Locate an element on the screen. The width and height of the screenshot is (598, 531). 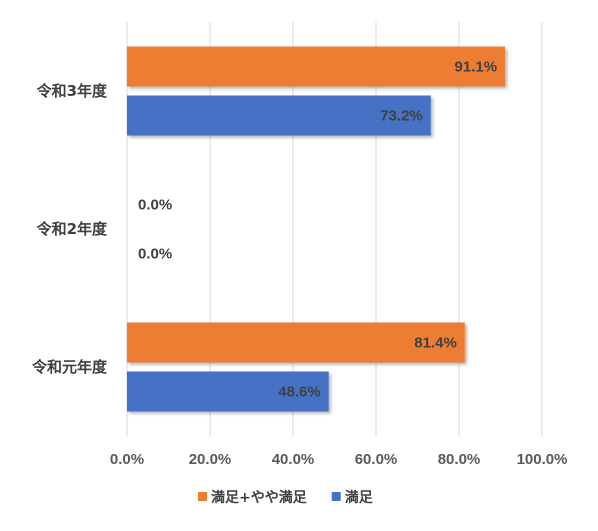
data-label: 48.6% is located at coordinates (299, 392).